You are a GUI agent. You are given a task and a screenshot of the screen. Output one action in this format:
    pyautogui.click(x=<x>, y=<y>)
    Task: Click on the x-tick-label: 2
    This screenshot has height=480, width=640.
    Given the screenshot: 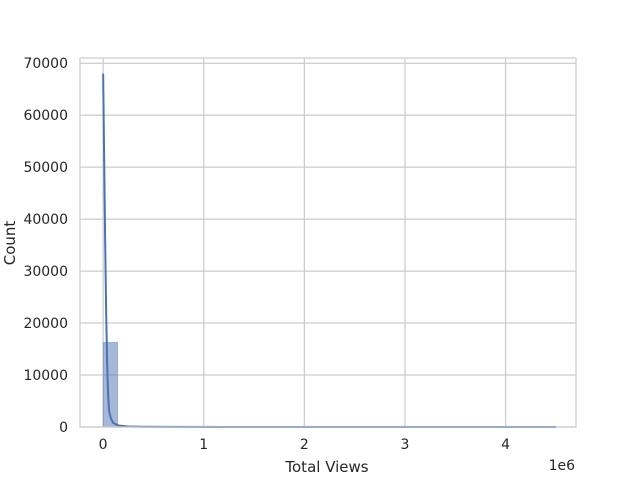 What is the action you would take?
    pyautogui.click(x=304, y=445)
    